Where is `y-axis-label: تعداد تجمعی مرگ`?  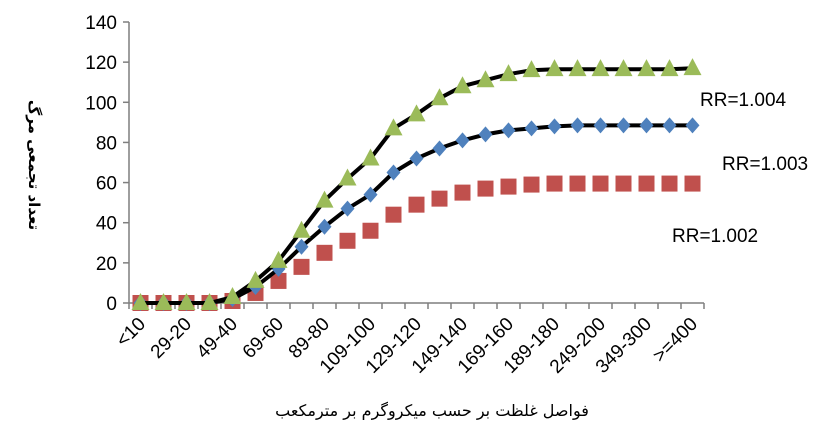
y-axis-label: تعداد تجمعی مرگ is located at coordinates (34, 165).